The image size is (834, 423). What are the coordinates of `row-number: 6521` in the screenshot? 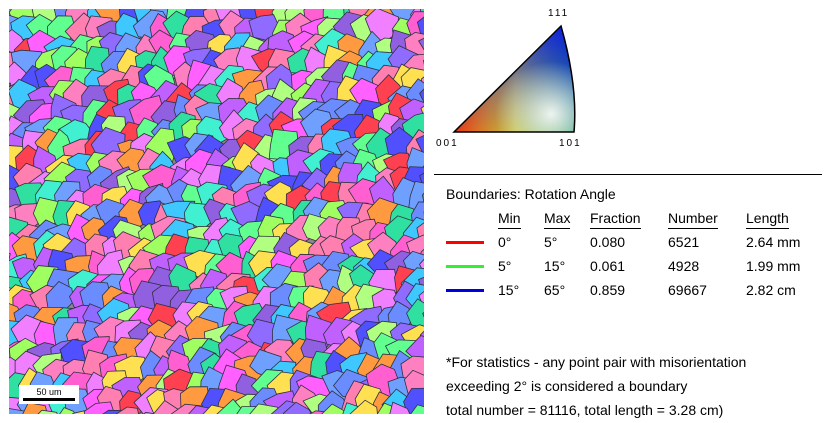 It's located at (684, 242).